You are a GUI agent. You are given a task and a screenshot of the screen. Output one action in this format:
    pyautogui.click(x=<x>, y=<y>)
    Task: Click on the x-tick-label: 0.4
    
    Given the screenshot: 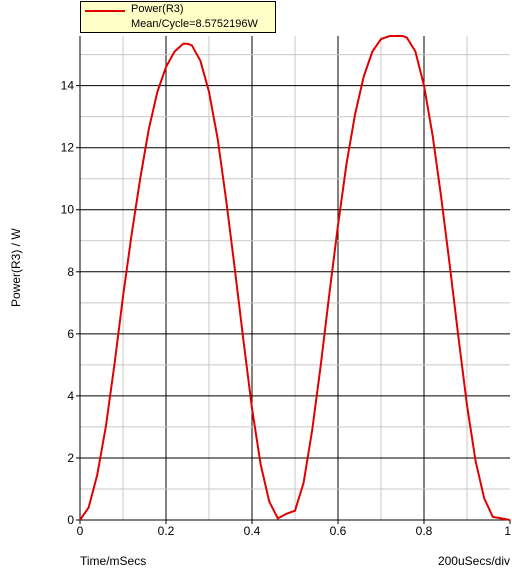 What is the action you would take?
    pyautogui.click(x=252, y=531)
    